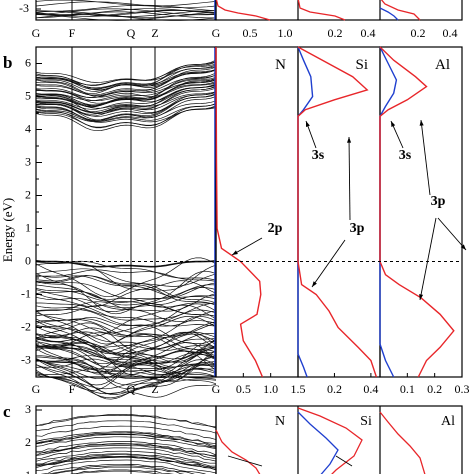  I want to click on panel-a-k-label: Q, so click(131, 33).